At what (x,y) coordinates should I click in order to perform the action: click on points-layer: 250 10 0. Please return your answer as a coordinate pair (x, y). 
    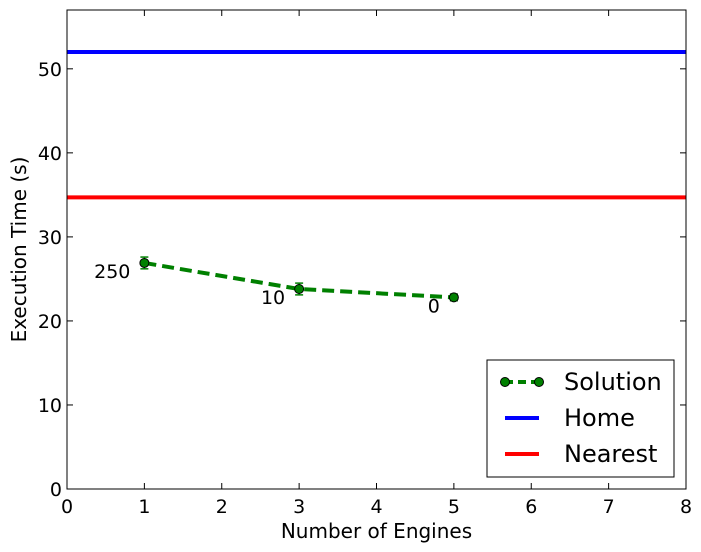
    Looking at the image, I should click on (276, 286).